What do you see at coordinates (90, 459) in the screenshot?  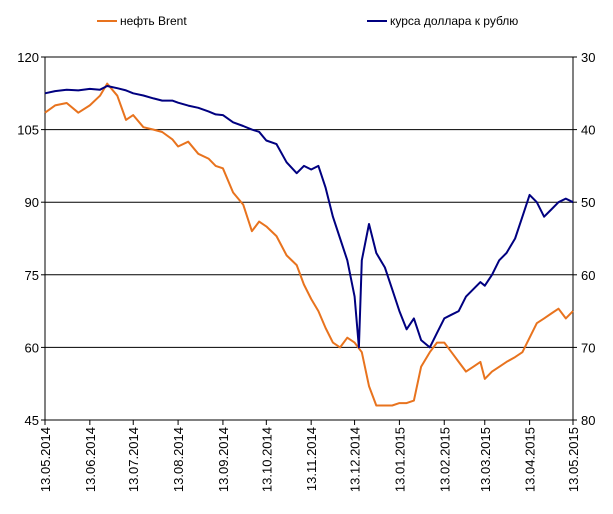 I see `x-tick-label-1: 13.06.2014` at bounding box center [90, 459].